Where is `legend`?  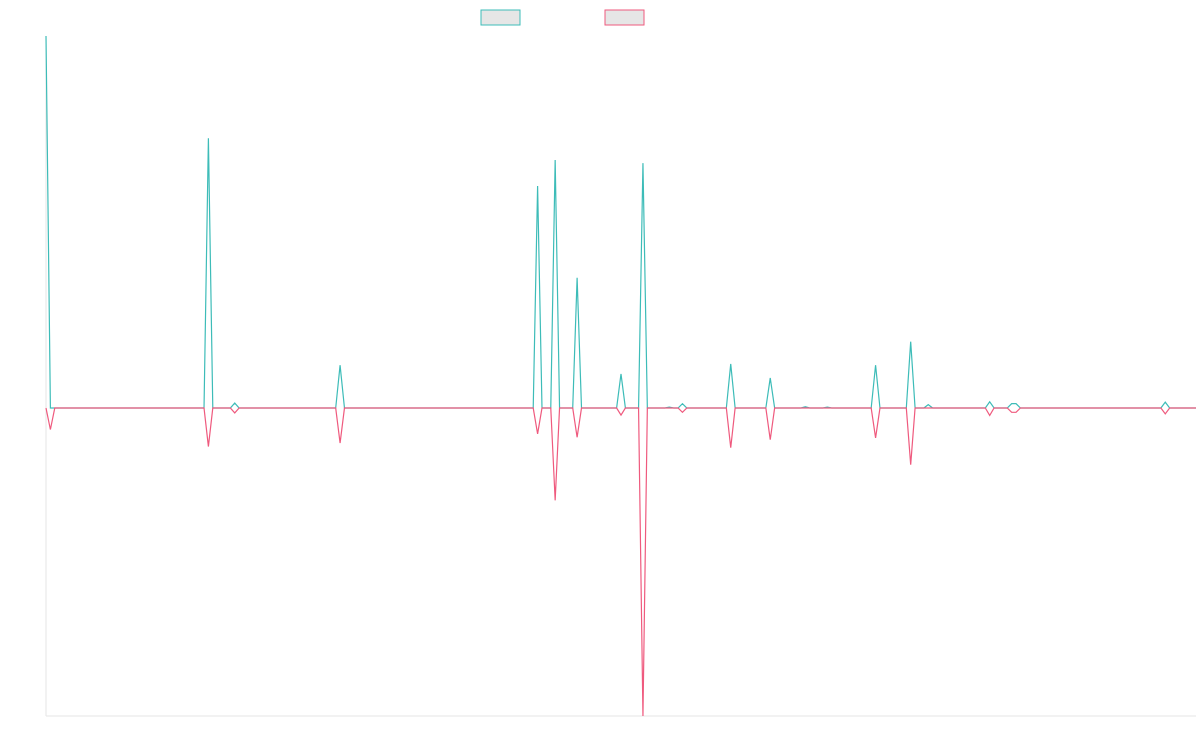 legend is located at coordinates (562, 17).